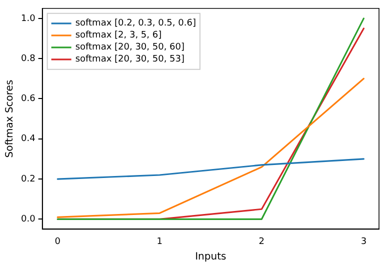 The width and height of the screenshot is (389, 266). I want to click on legend-label: softmax [0.2, 0.3, 0.5, 0.6], so click(135, 23).